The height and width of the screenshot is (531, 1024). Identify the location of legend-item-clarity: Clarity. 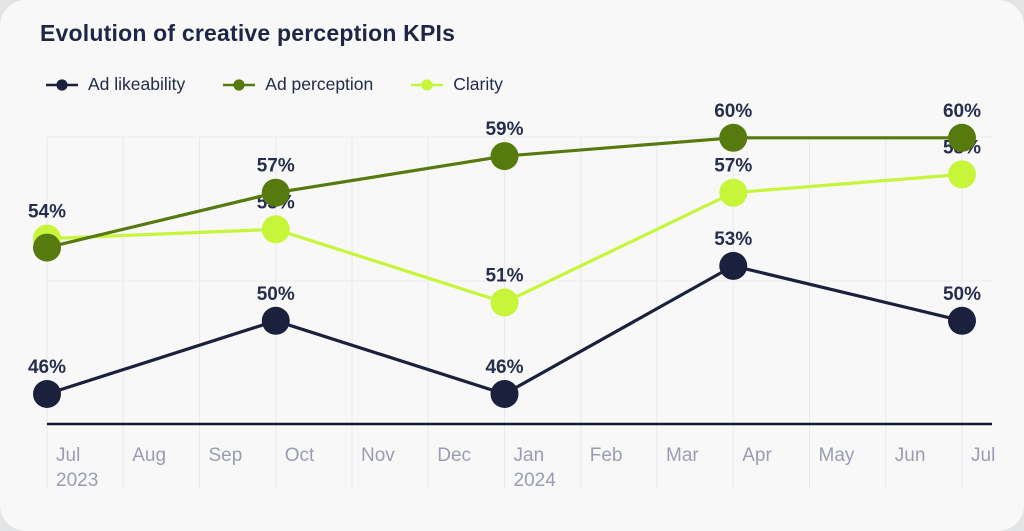
(457, 84).